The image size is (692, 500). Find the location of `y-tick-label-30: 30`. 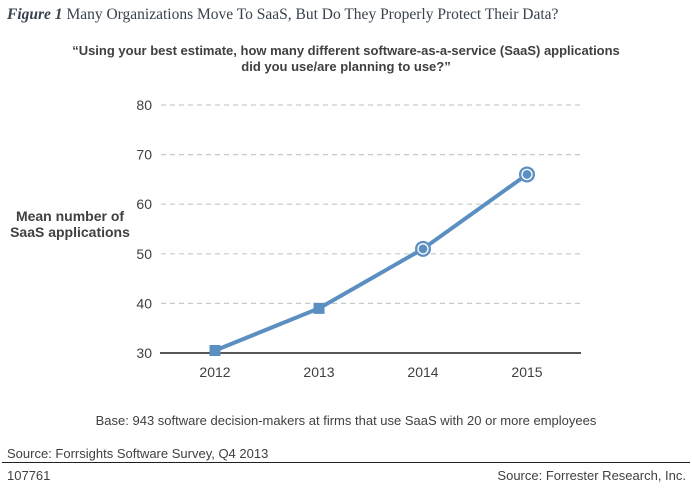

y-tick-label-30: 30 is located at coordinates (144, 353).